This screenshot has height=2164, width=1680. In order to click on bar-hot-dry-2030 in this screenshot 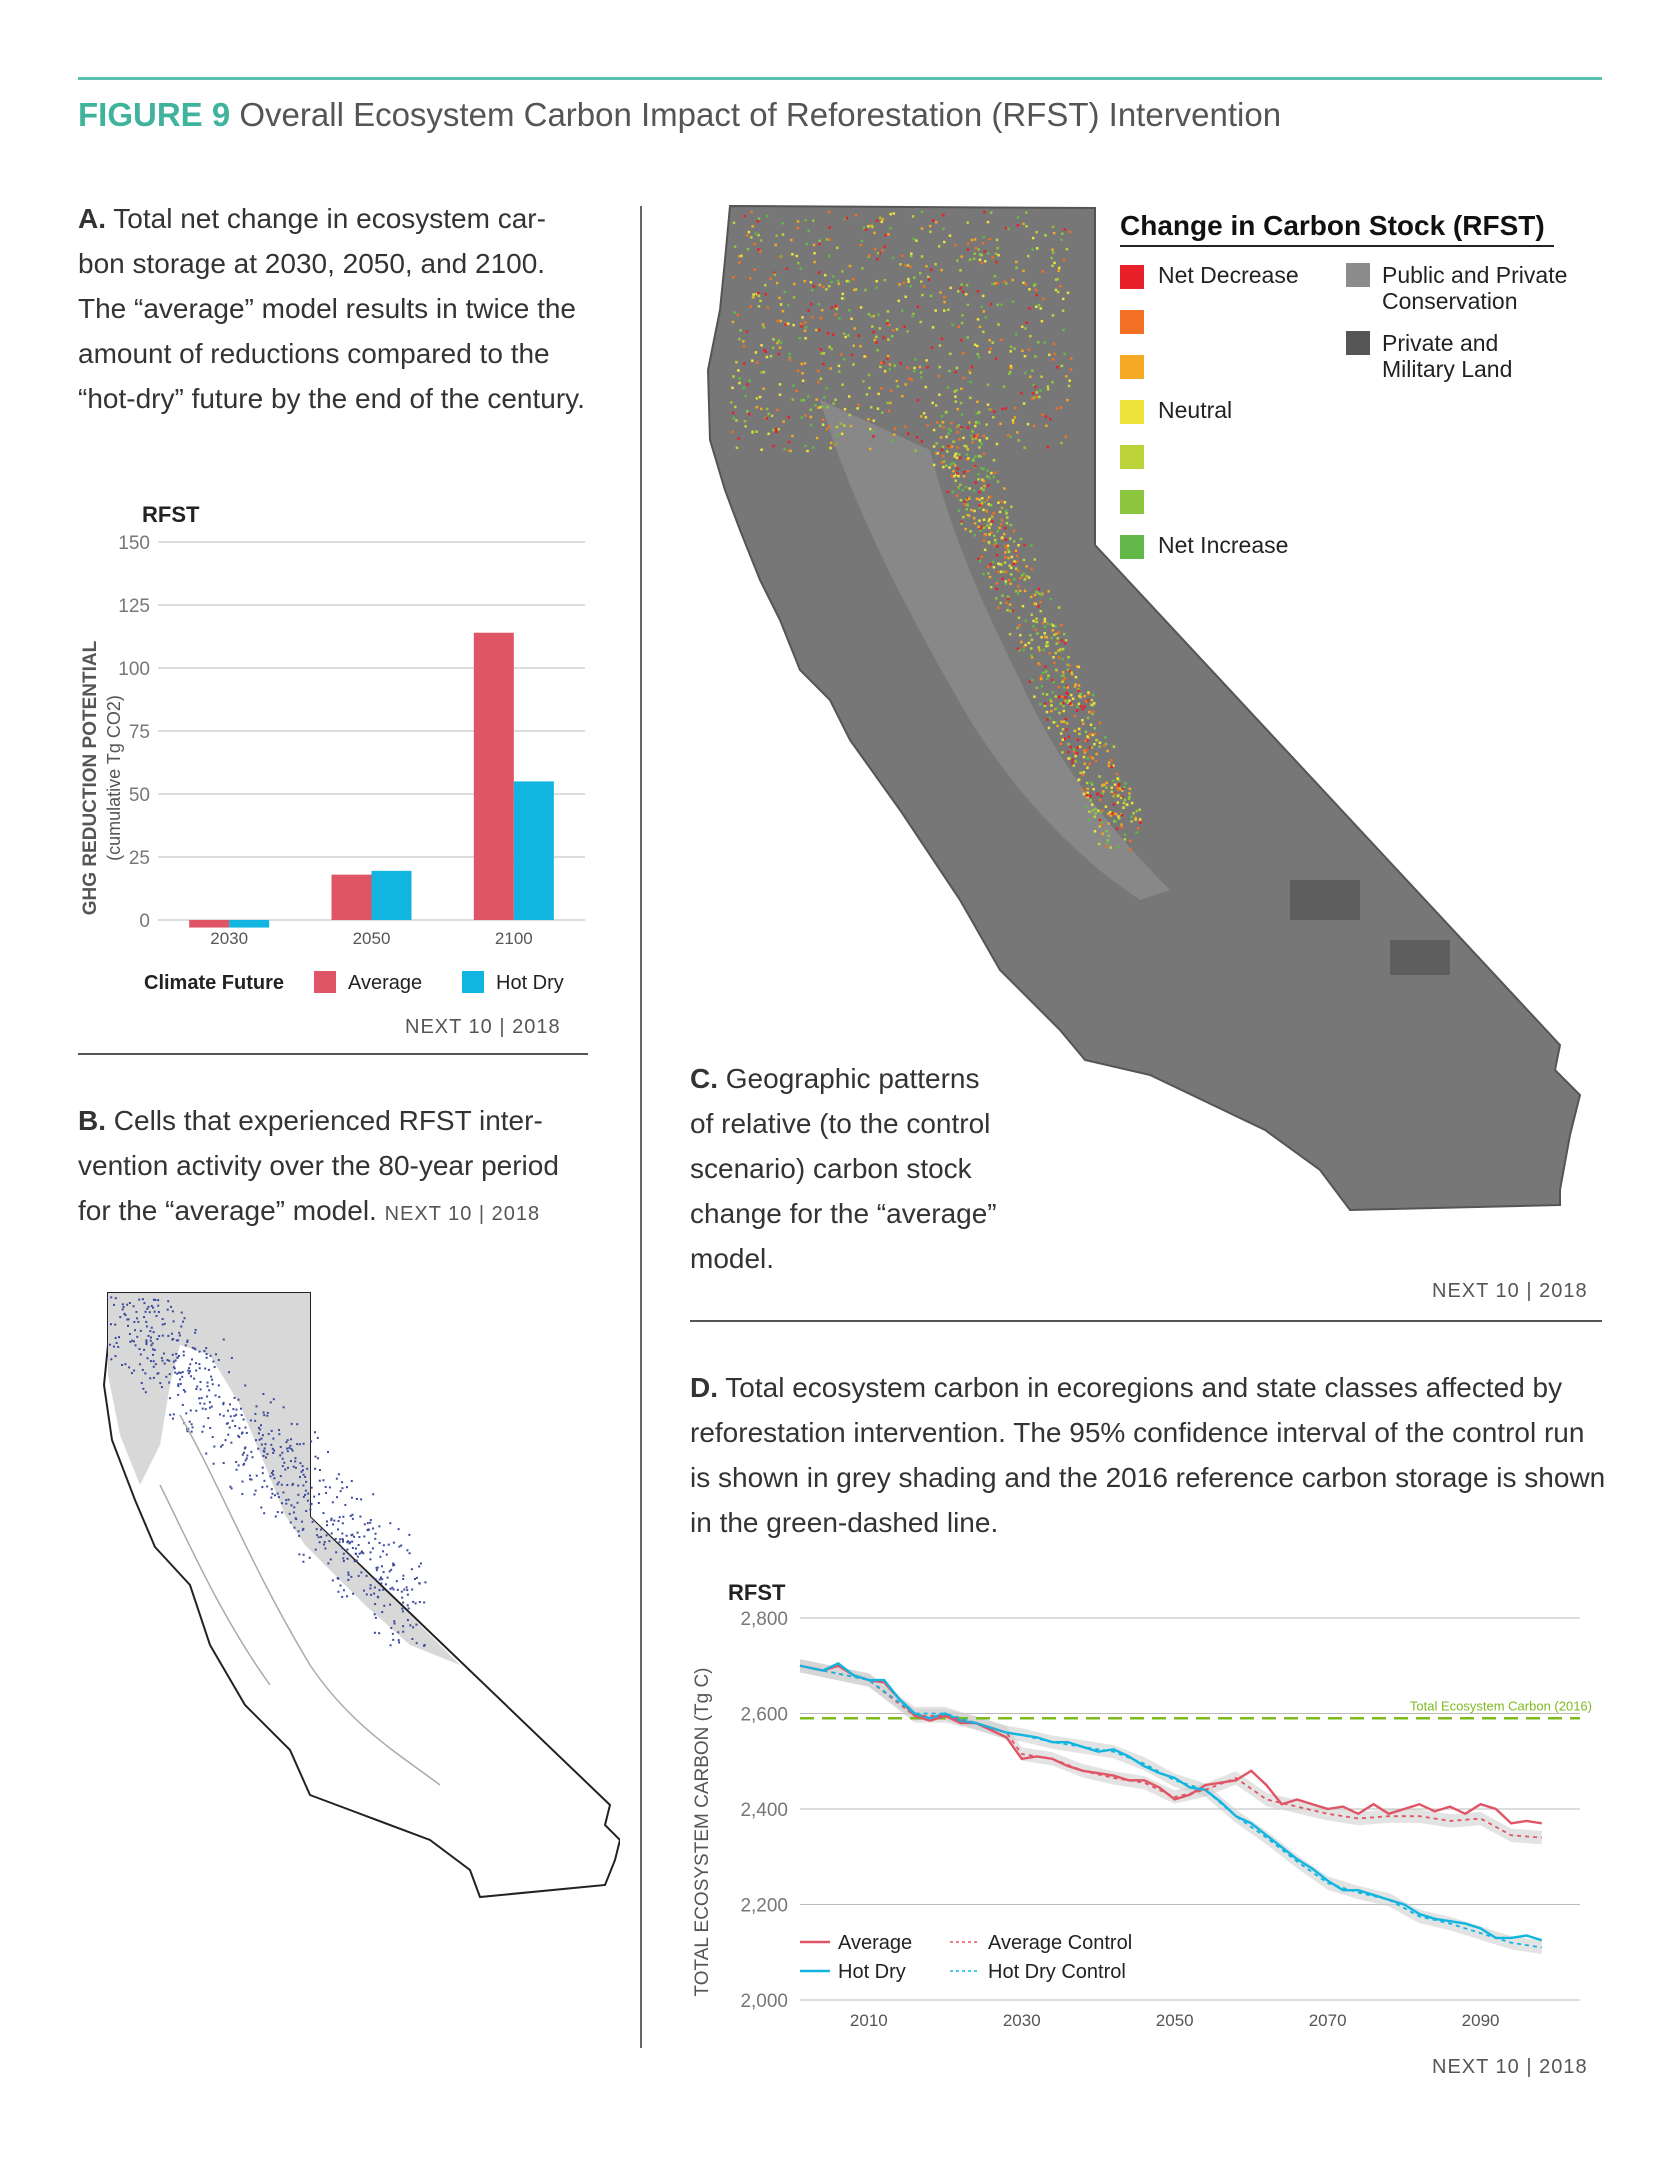, I will do `click(249, 924)`.